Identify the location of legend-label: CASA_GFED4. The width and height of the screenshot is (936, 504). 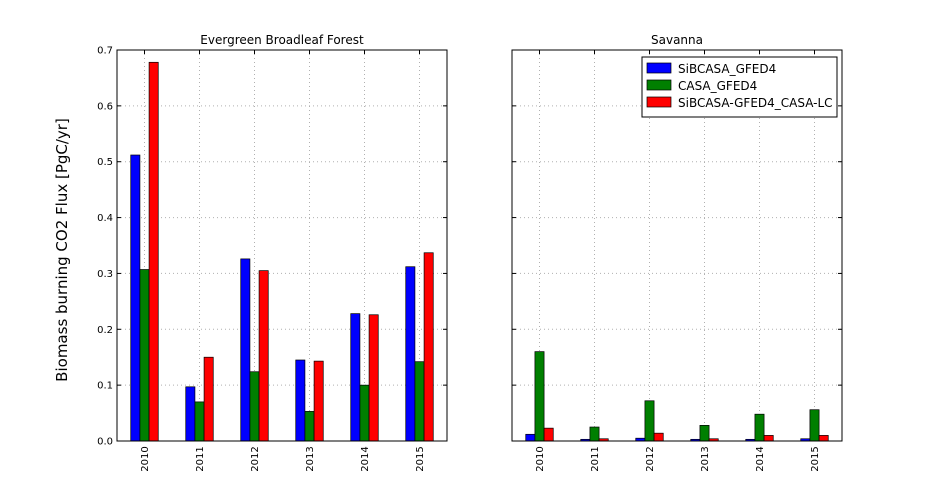
(717, 86).